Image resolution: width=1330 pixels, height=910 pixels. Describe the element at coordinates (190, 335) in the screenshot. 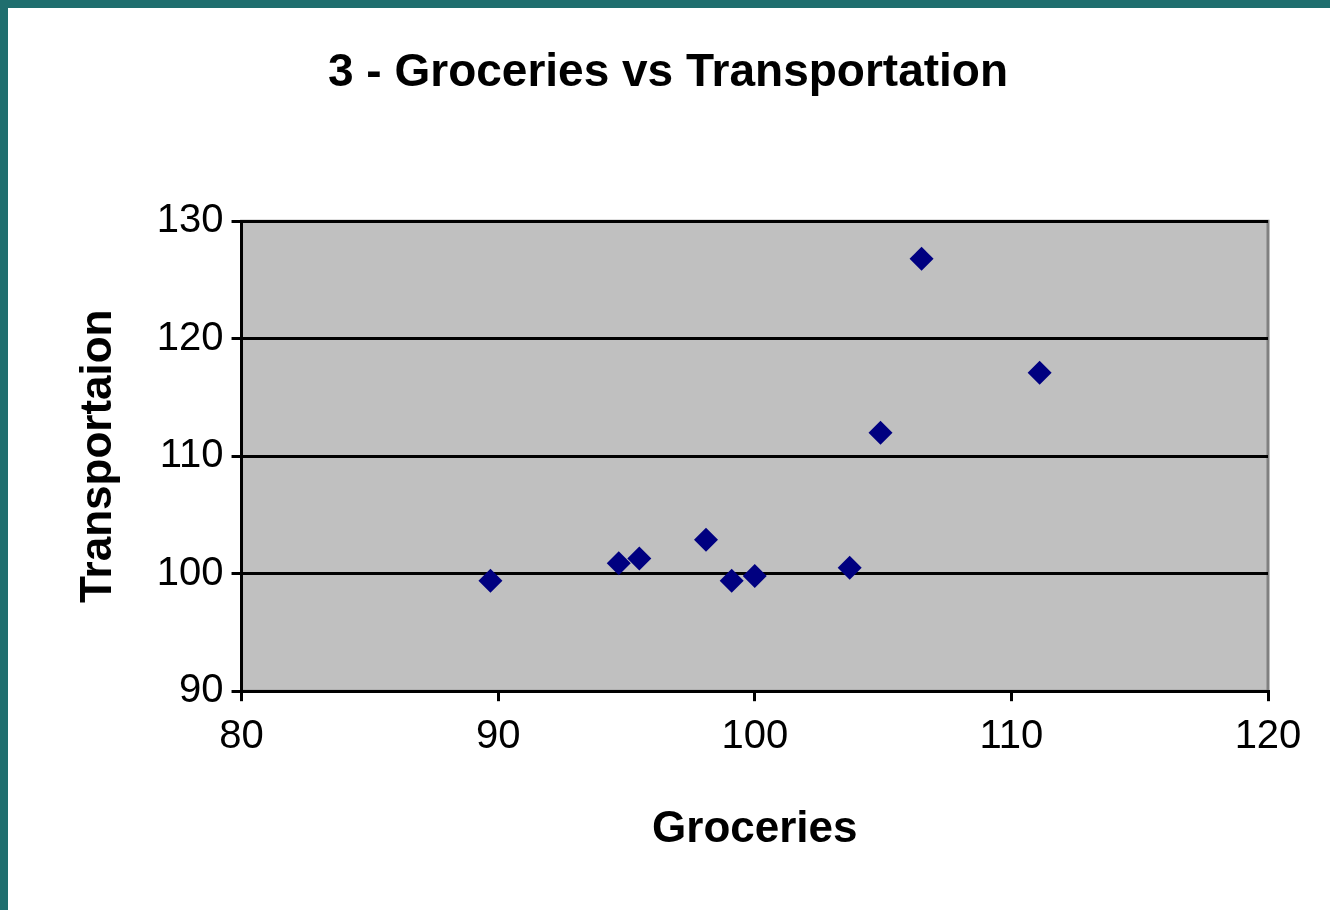

I see `y-tick-label: 120` at that location.